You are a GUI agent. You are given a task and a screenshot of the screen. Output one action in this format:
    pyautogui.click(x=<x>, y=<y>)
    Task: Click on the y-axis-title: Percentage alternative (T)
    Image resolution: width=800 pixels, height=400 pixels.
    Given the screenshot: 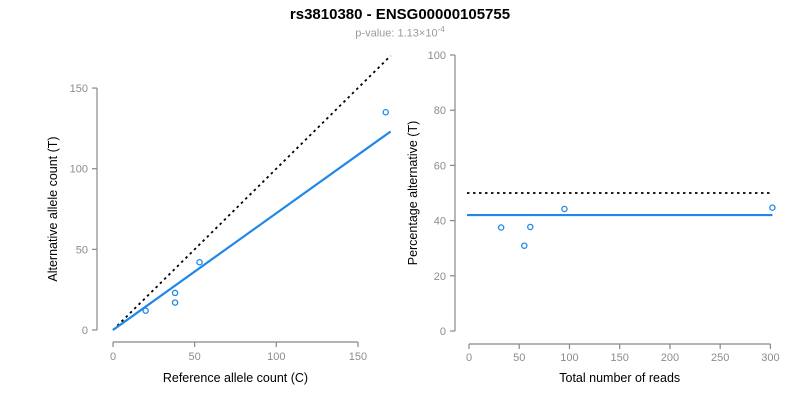 What is the action you would take?
    pyautogui.click(x=413, y=193)
    